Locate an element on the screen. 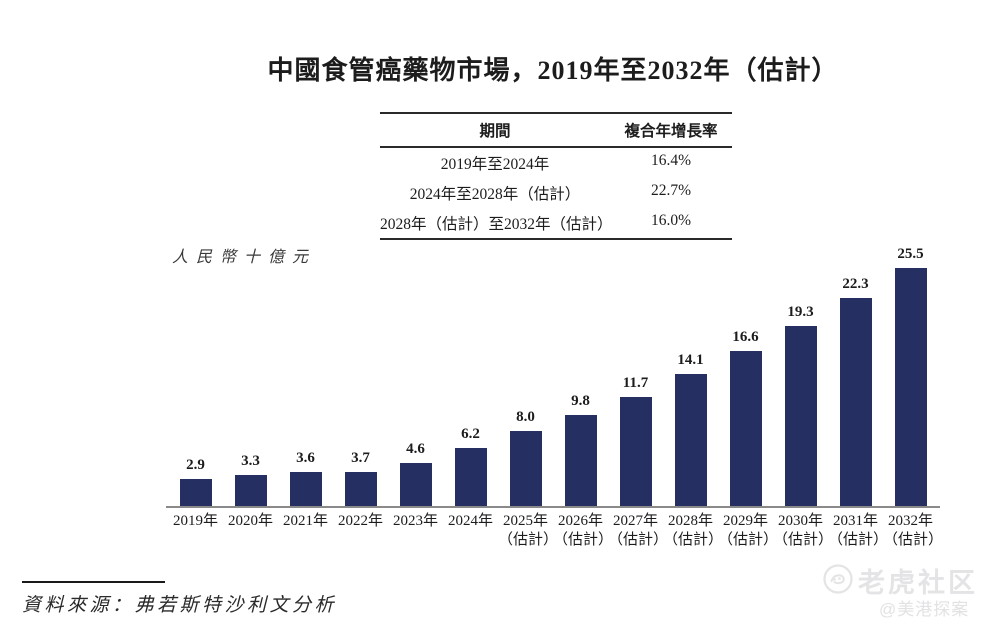  bar-group: 14.1 is located at coordinates (690, 429).